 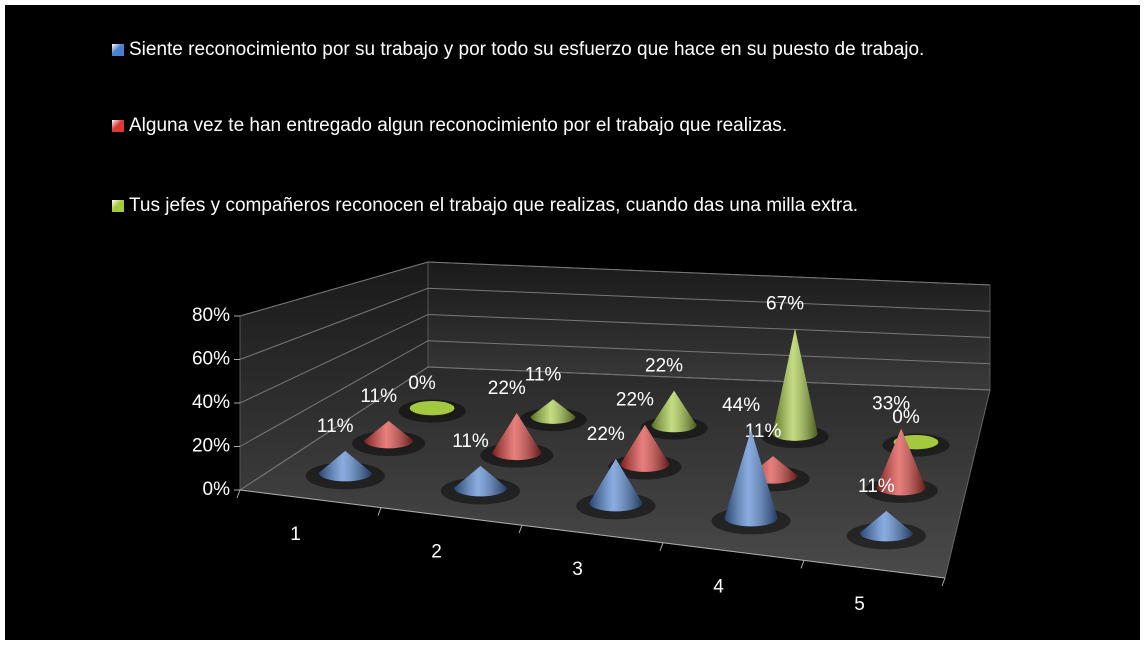 I want to click on y-tick-label: 0%, so click(x=217, y=489).